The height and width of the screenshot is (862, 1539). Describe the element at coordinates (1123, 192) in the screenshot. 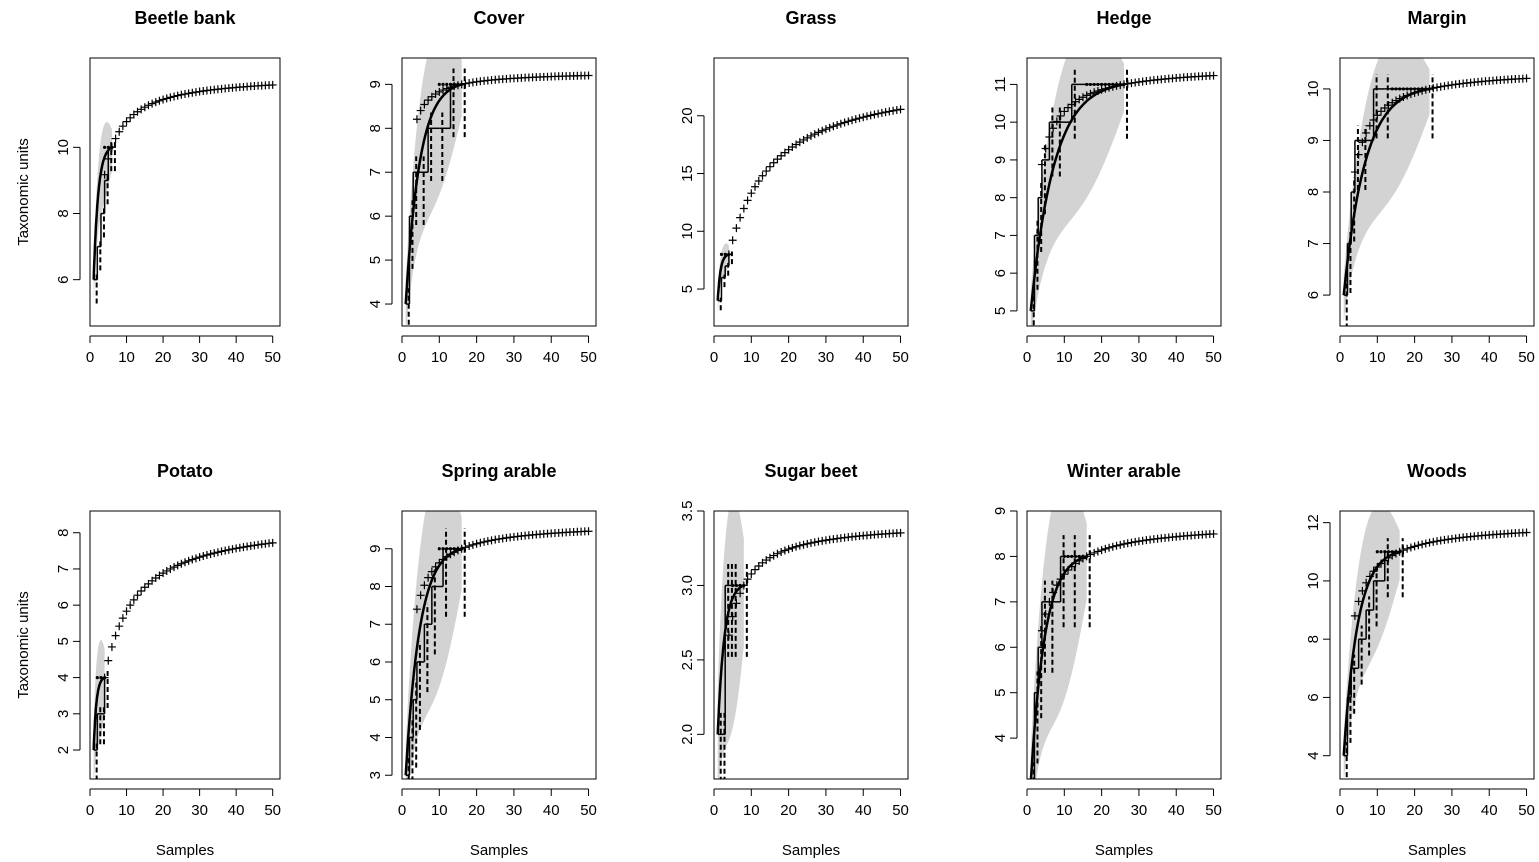

I see `plot-area` at that location.